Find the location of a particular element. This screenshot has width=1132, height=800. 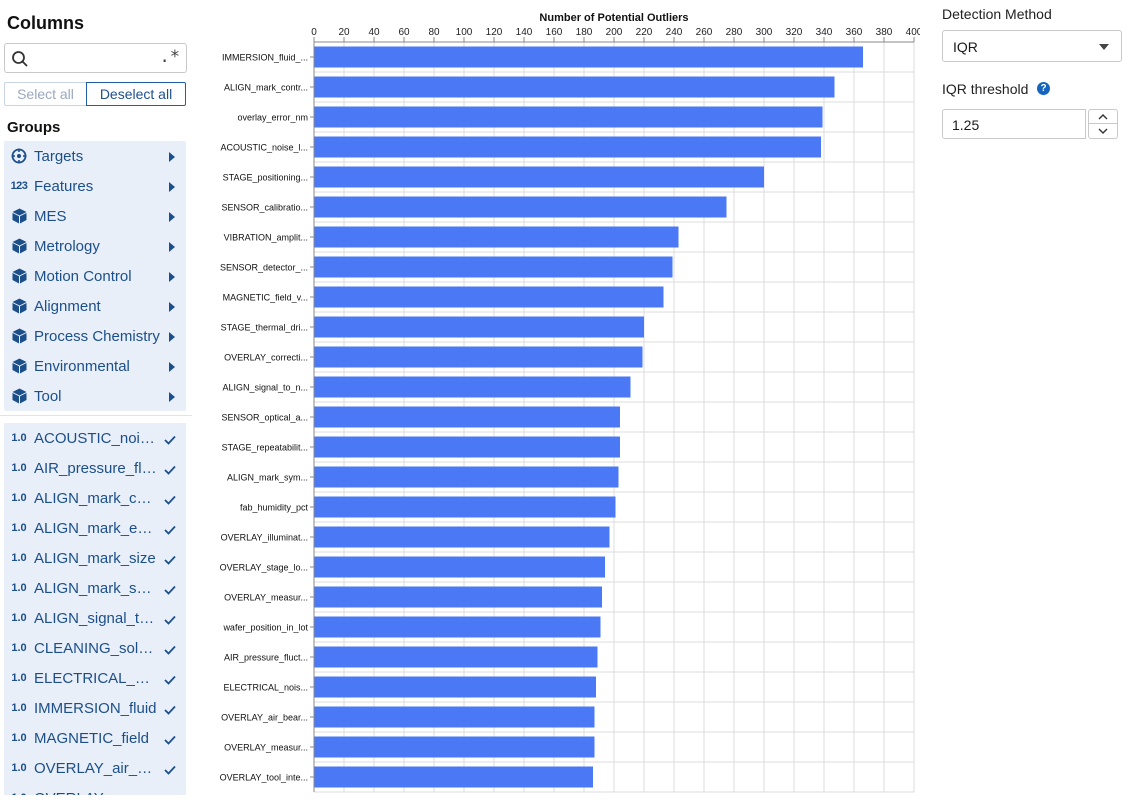

column-label: ALIGN_mark_size is located at coordinates (95, 558).